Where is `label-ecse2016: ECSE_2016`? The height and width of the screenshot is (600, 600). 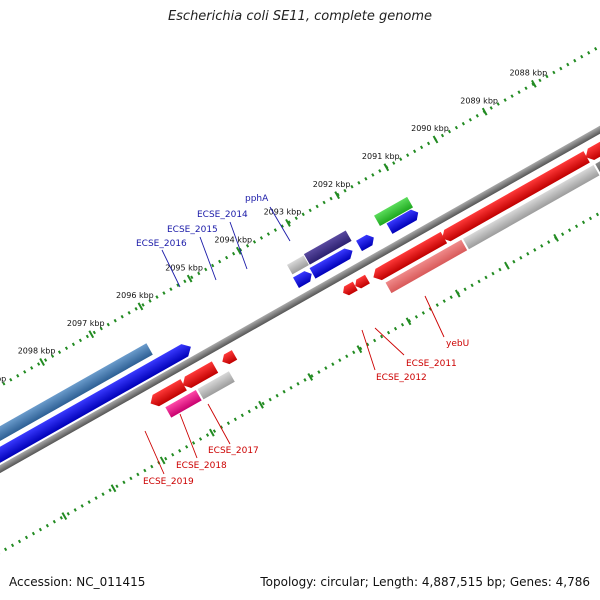
label-ecse2016: ECSE_2016 is located at coordinates (161, 244).